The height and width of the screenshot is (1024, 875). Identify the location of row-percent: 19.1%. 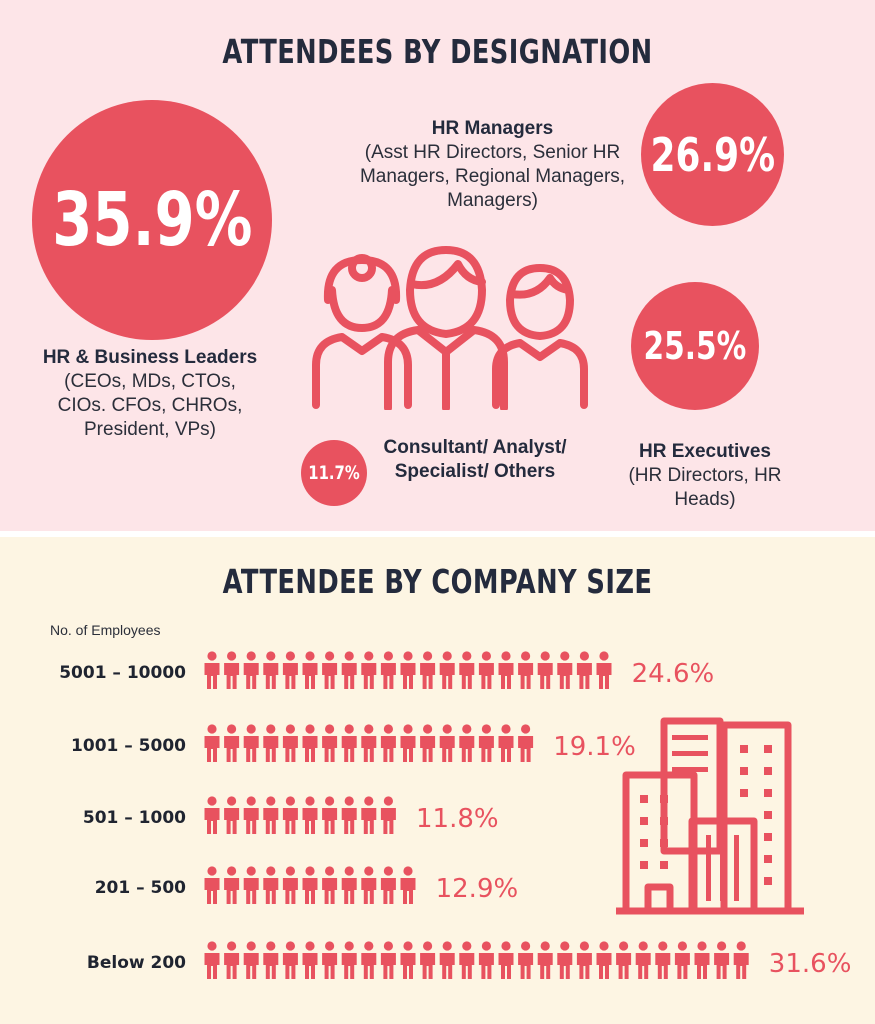
(594, 747).